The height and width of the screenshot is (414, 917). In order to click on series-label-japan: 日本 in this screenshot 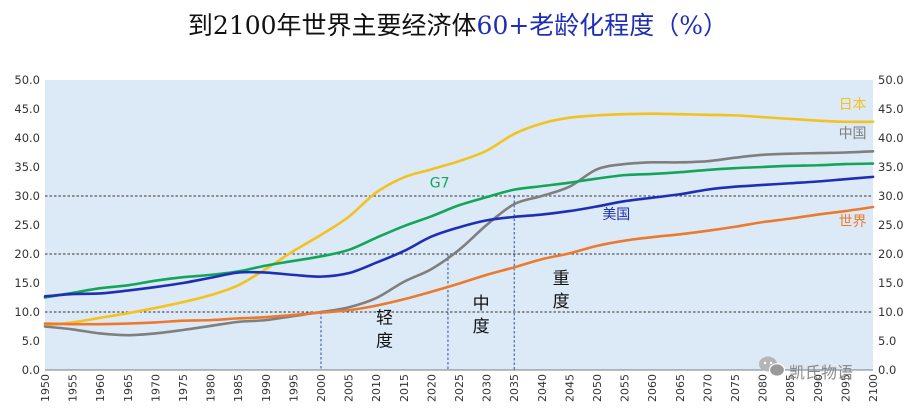, I will do `click(853, 105)`.